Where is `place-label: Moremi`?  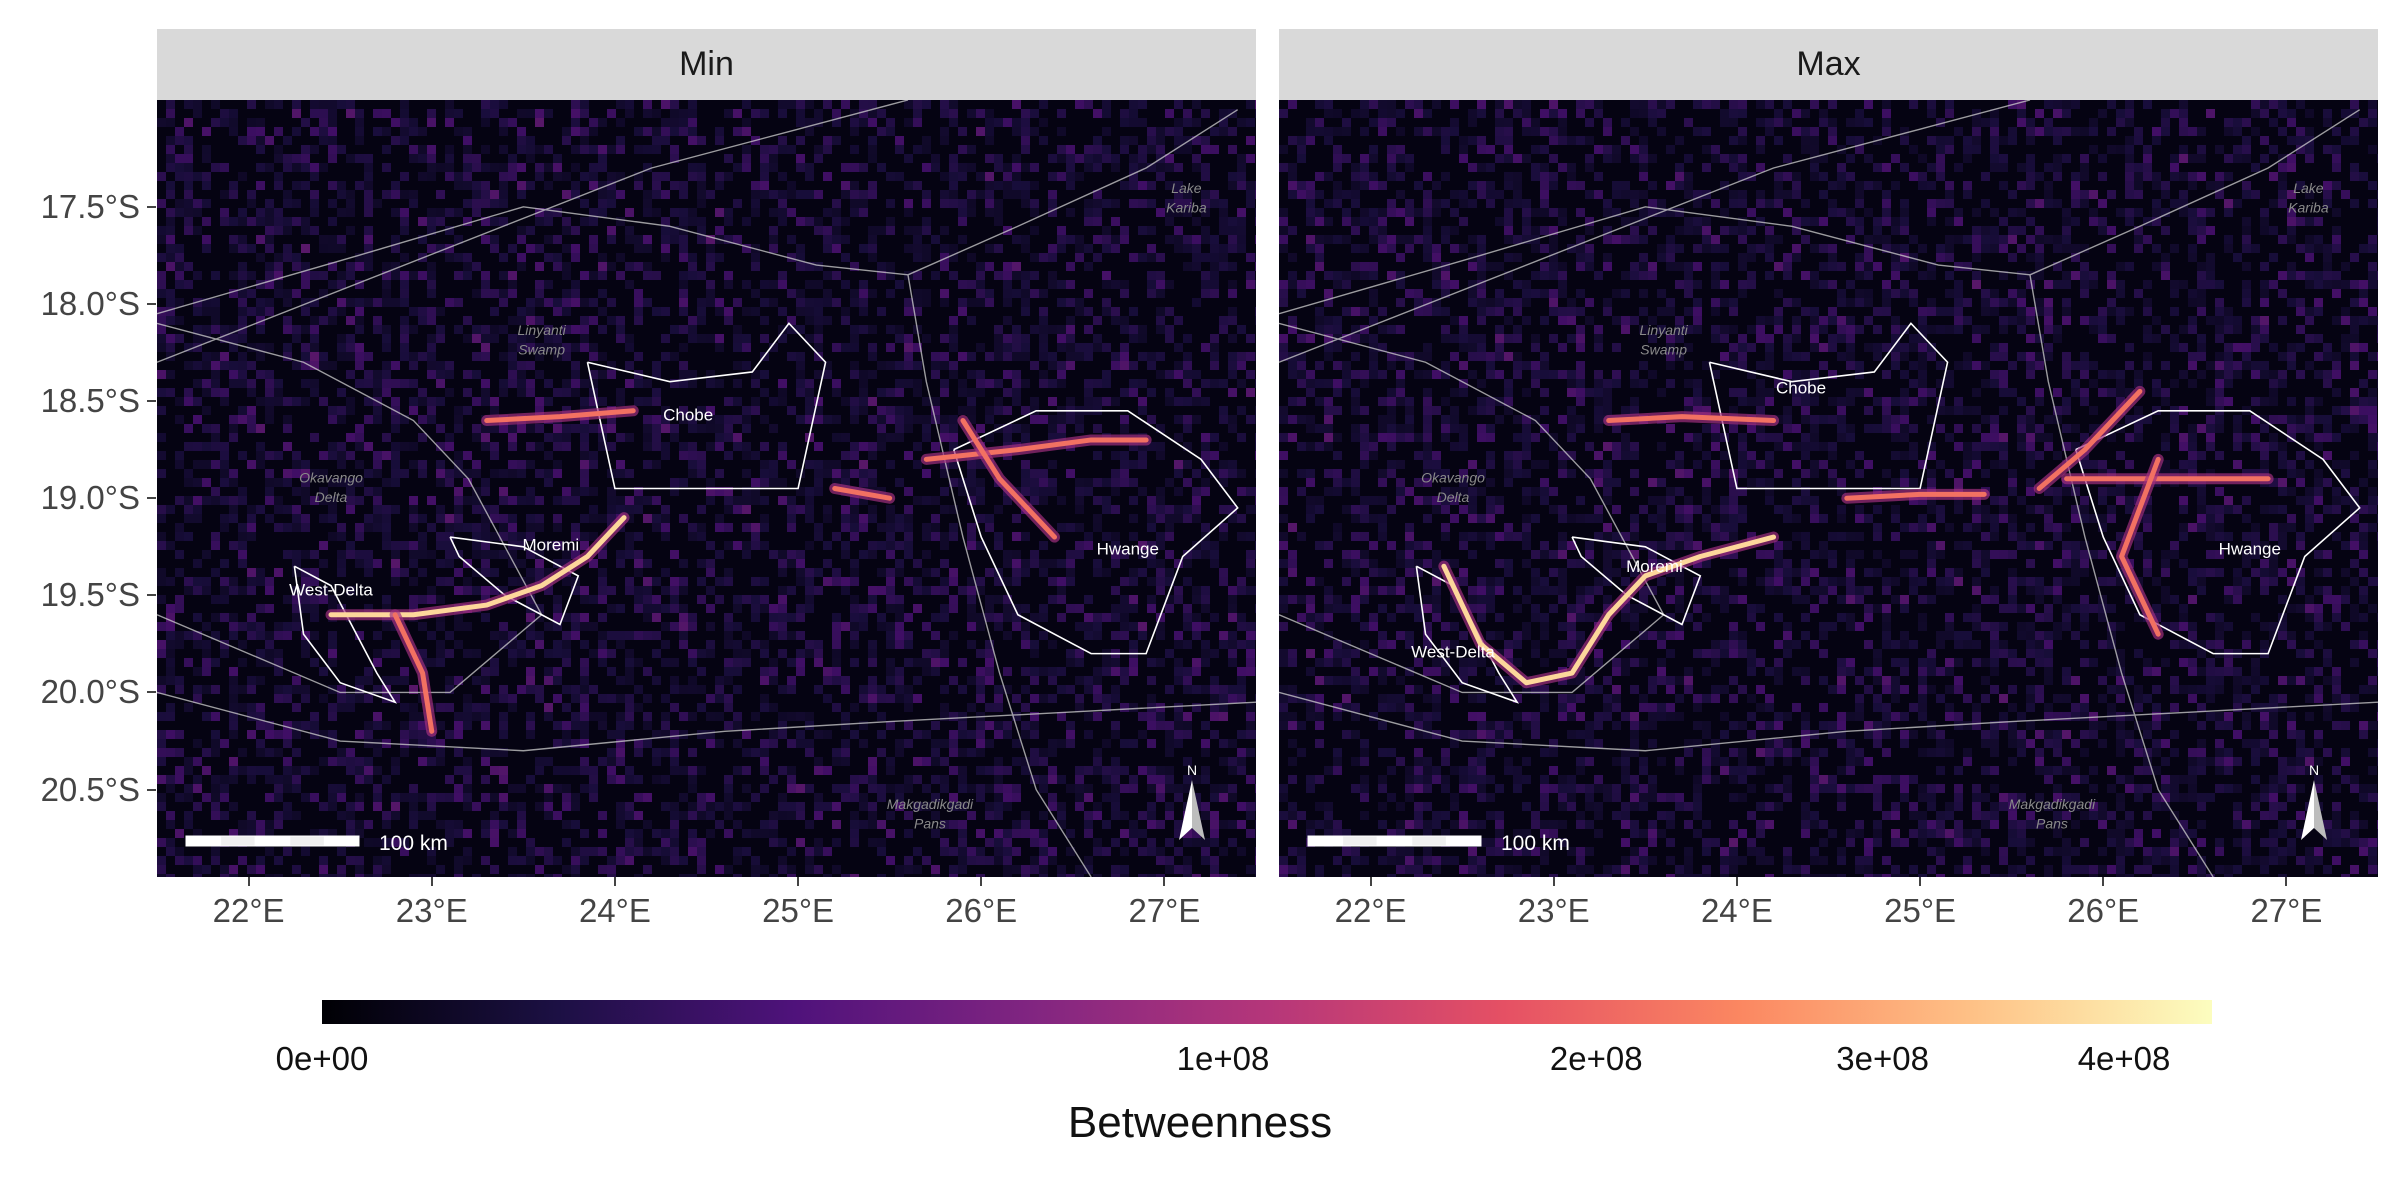
place-label: Moremi is located at coordinates (1654, 566).